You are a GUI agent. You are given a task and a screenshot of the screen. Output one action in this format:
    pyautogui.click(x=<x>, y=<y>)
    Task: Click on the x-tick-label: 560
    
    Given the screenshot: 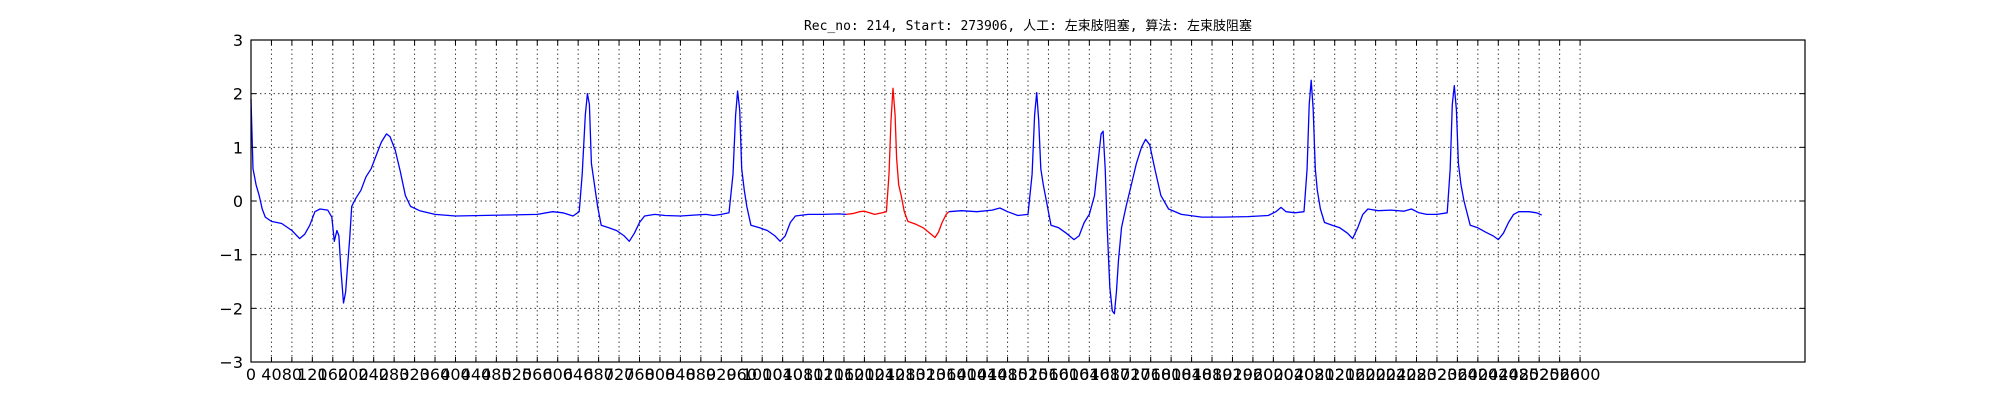 What is the action you would take?
    pyautogui.click(x=537, y=374)
    